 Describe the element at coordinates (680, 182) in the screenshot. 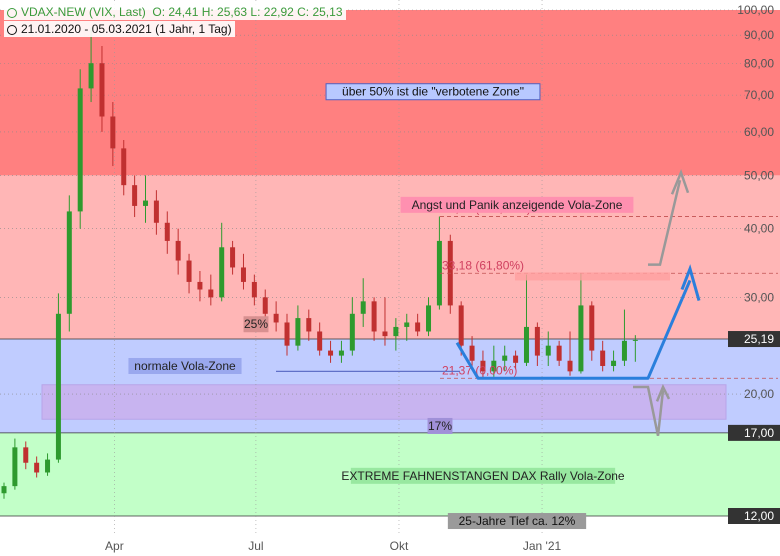

I see `gray-up-arrow-head` at that location.